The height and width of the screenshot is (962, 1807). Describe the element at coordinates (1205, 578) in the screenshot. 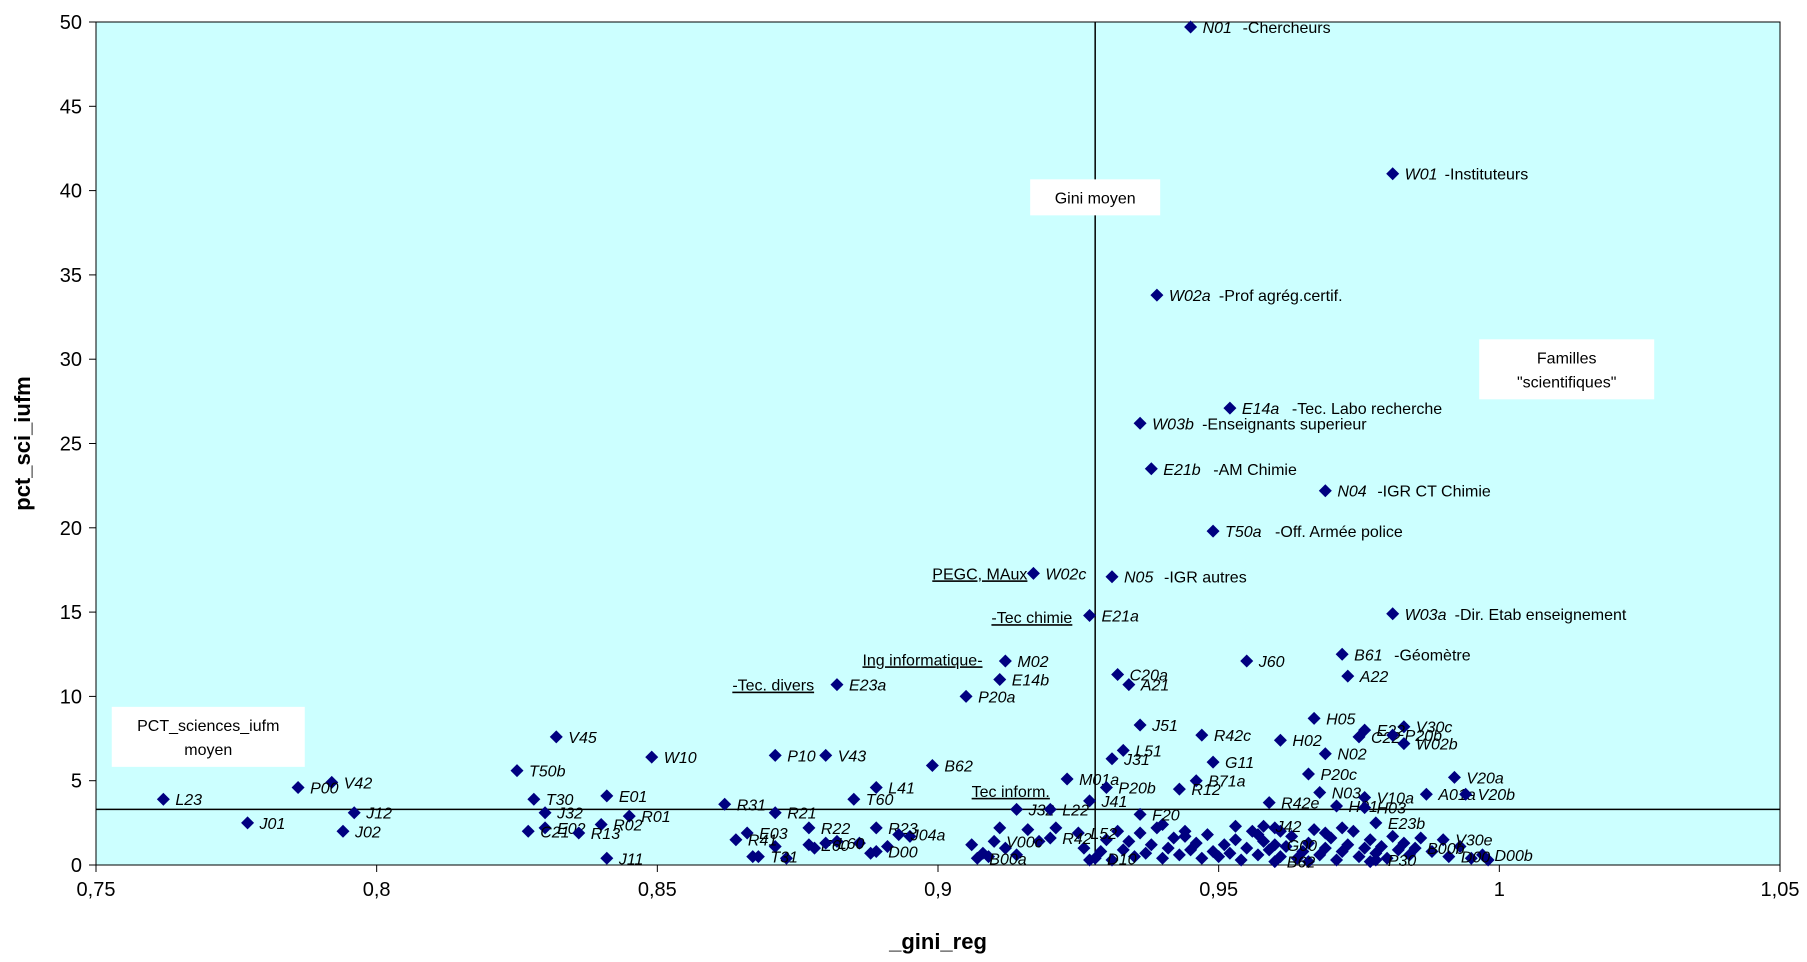

I see `point-description: -IGR autres` at that location.